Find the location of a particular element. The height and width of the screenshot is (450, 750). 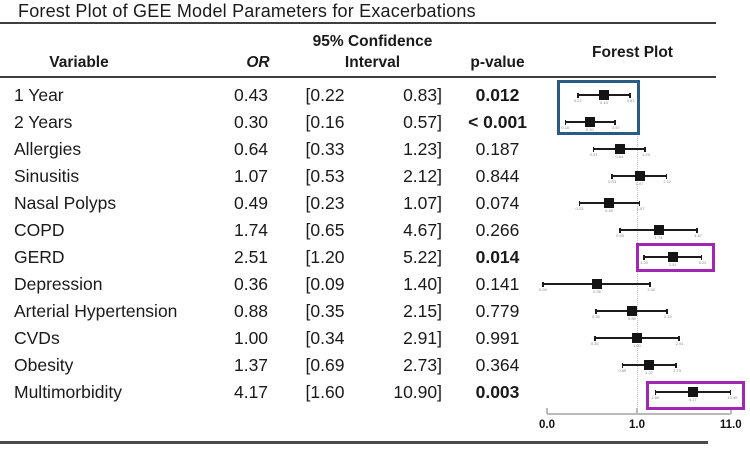

highlight-box-purple-gerd is located at coordinates (675, 257).